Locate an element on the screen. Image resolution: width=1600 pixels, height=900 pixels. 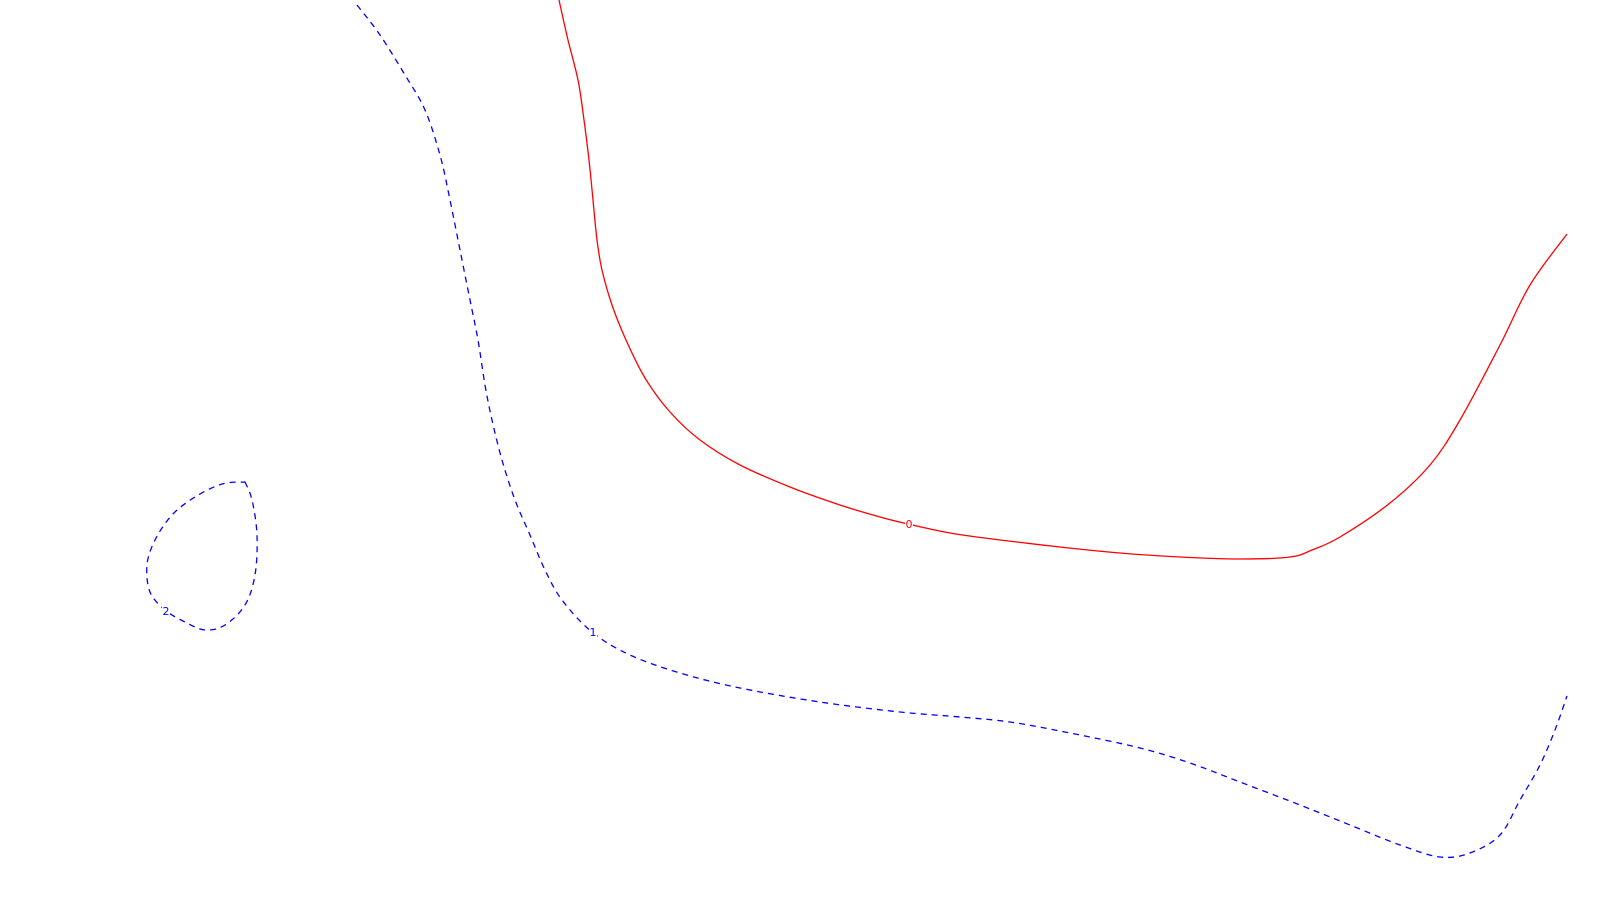
contour-label-0: 0 is located at coordinates (909, 524).